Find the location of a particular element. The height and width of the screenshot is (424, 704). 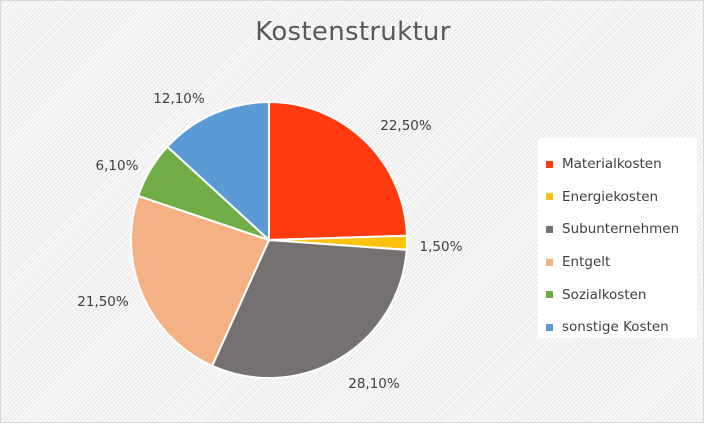

pie-slice-entgelt is located at coordinates (200, 281).